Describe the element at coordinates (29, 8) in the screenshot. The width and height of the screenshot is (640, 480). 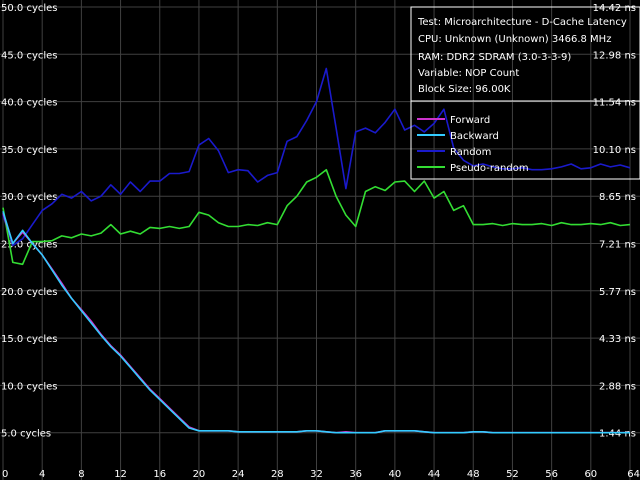
I see `y-tick-label-left: 50.0 cycles` at that location.